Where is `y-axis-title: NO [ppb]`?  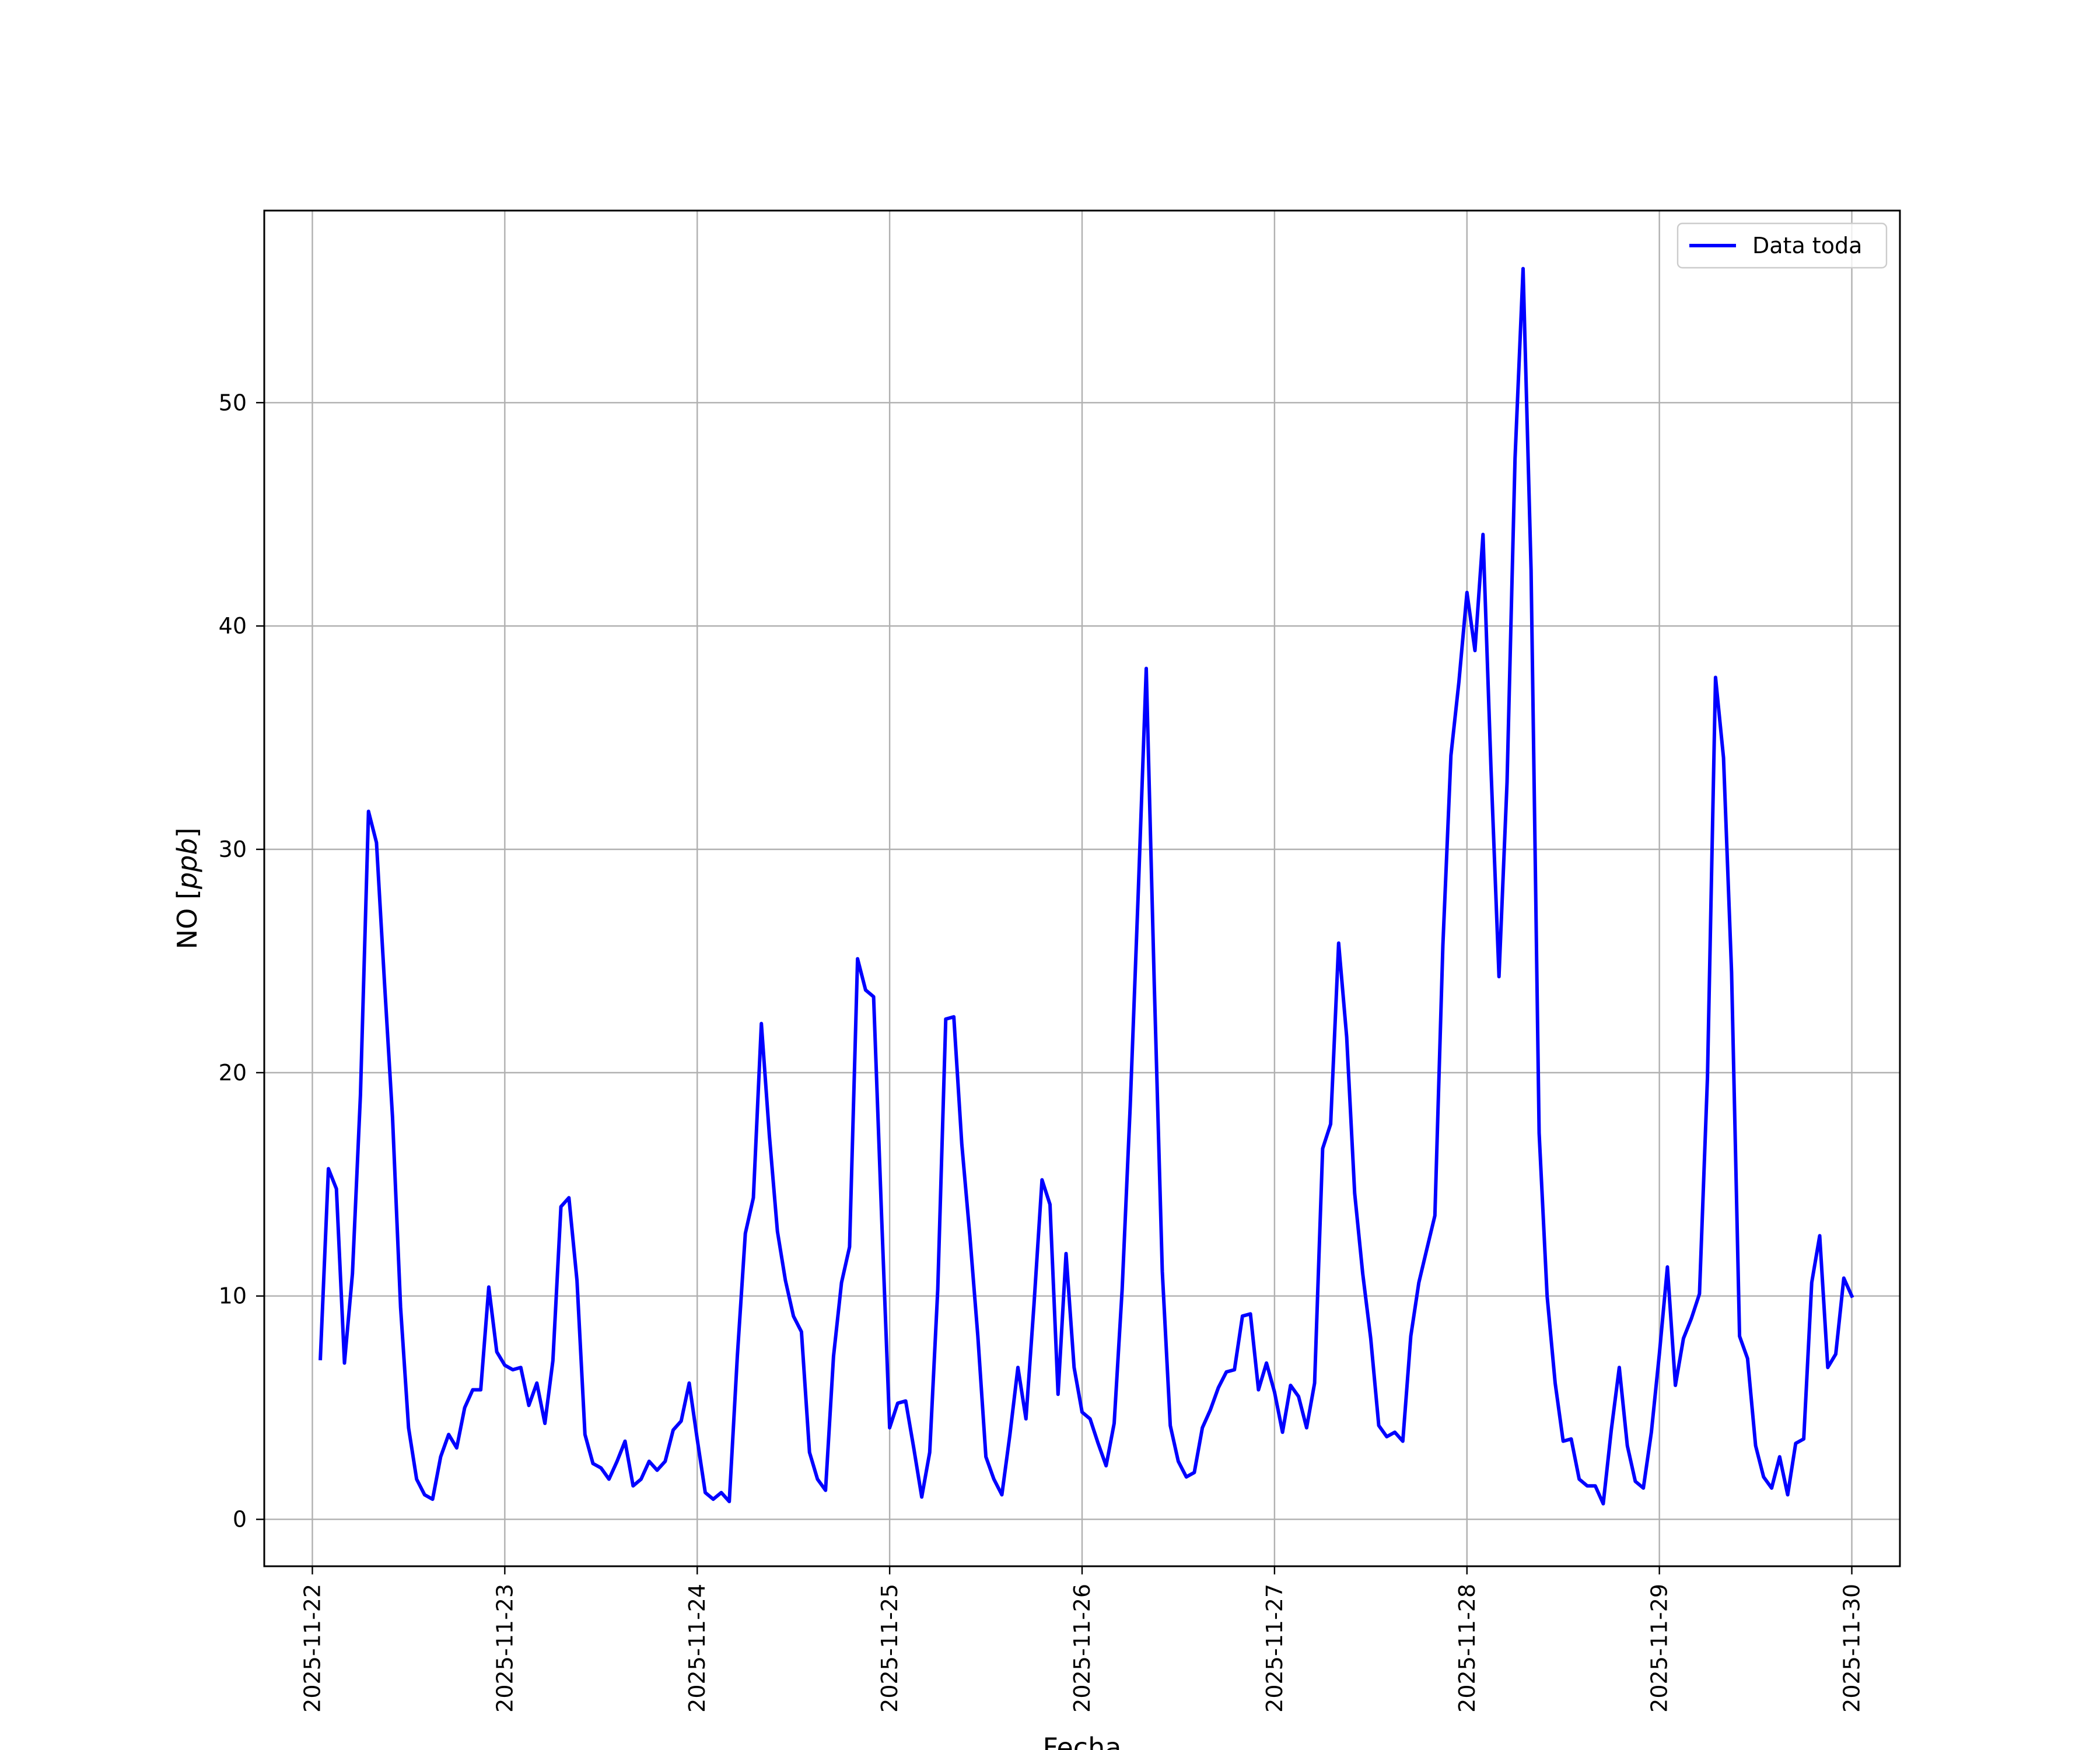 y-axis-title: NO [ppb] is located at coordinates (187, 889).